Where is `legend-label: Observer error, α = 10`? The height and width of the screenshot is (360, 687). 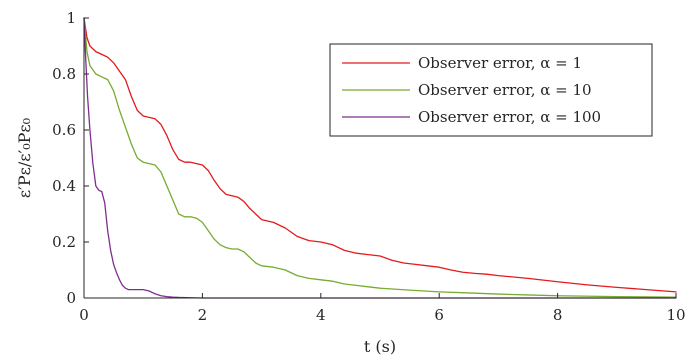 legend-label: Observer error, α = 10 is located at coordinates (505, 90).